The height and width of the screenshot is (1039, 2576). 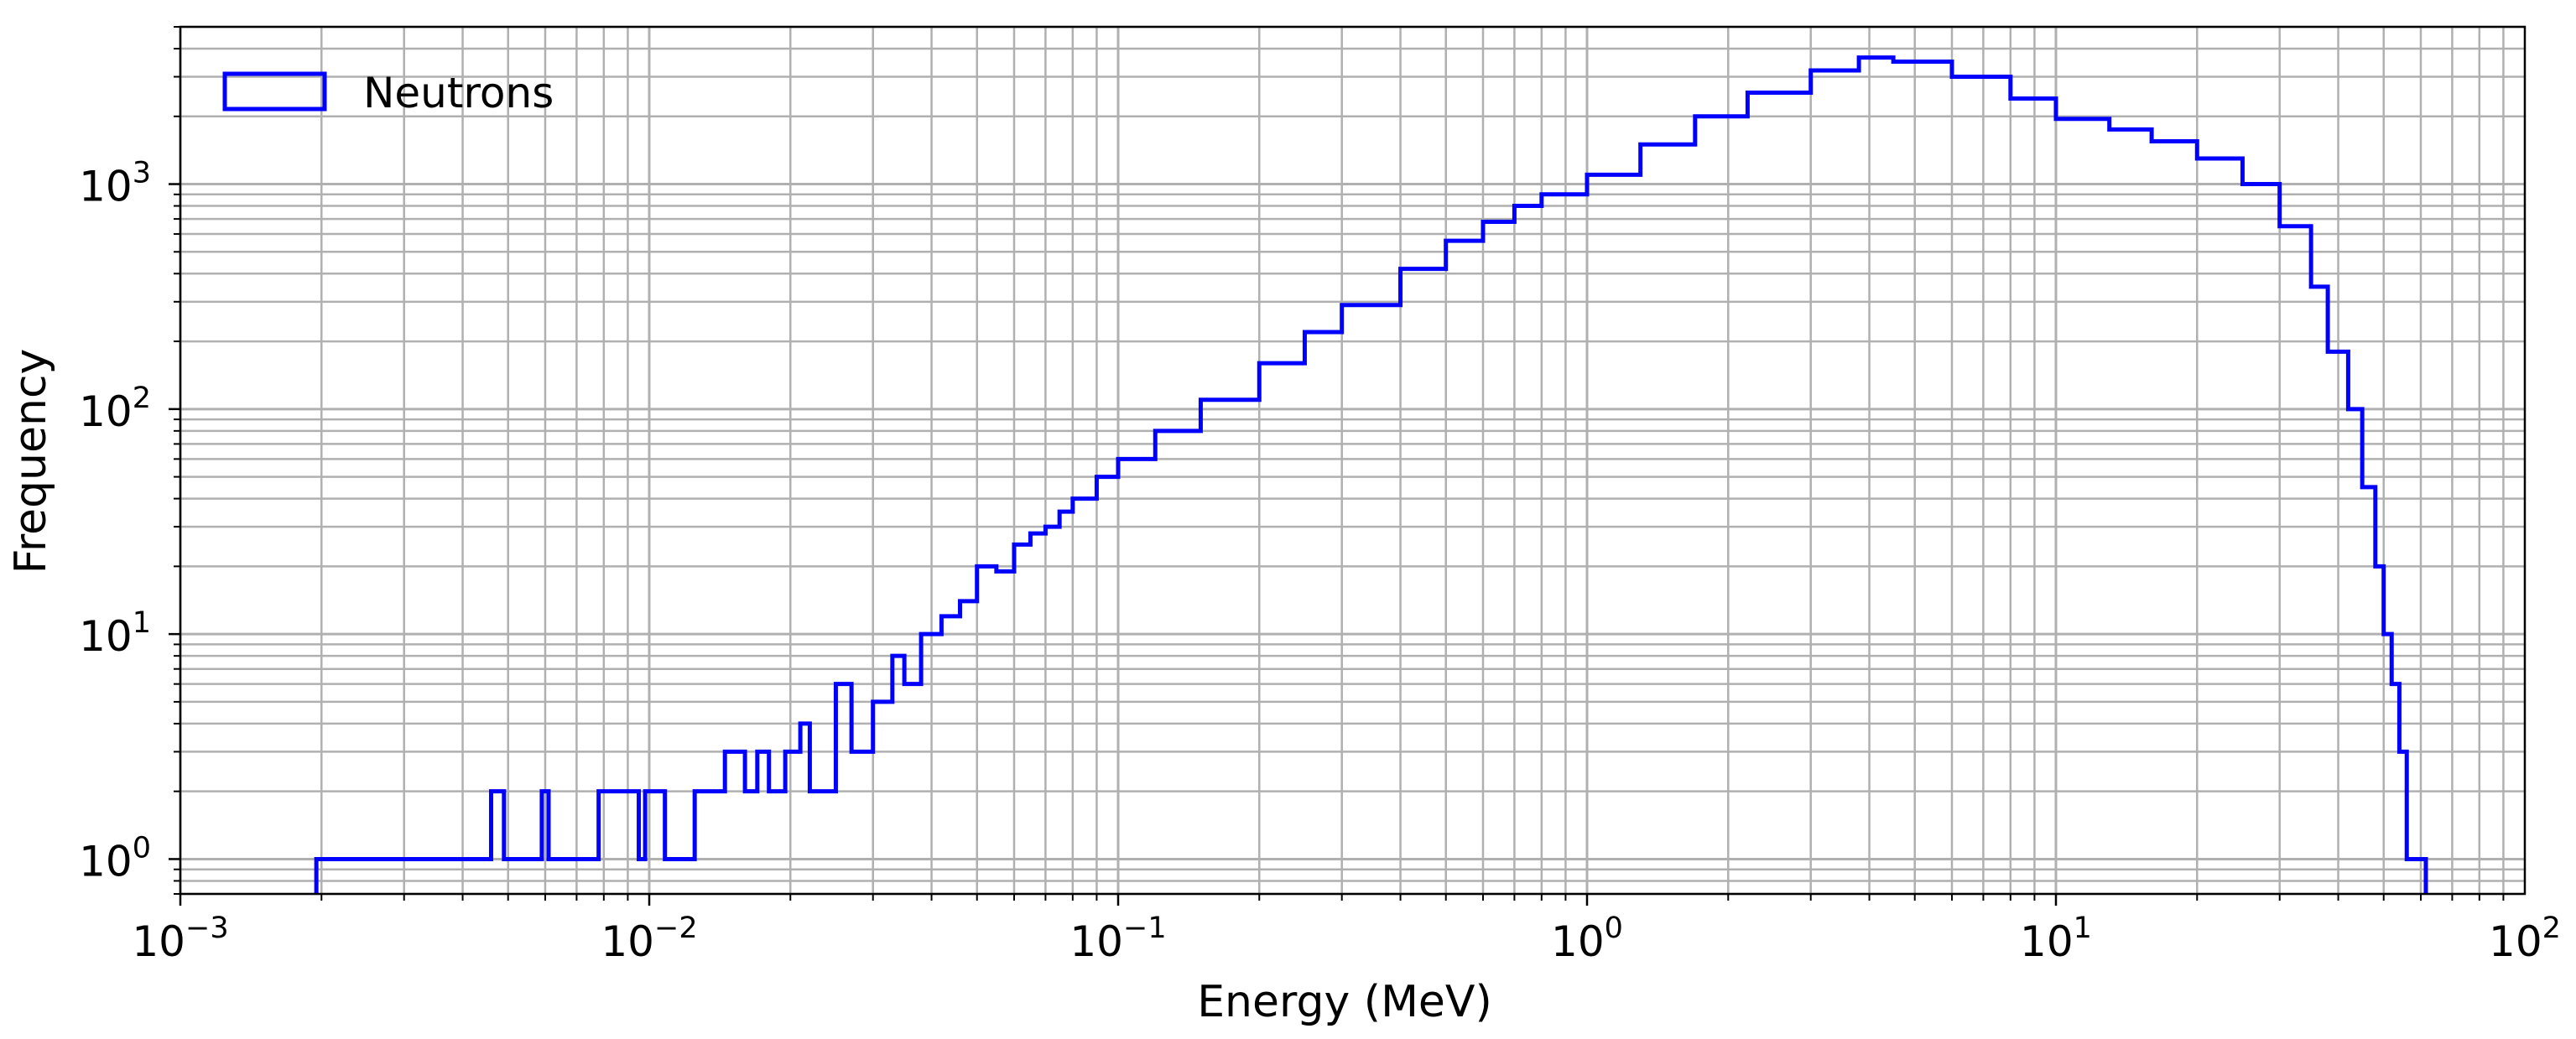 I want to click on y-tick-label: 100, so click(x=115, y=858).